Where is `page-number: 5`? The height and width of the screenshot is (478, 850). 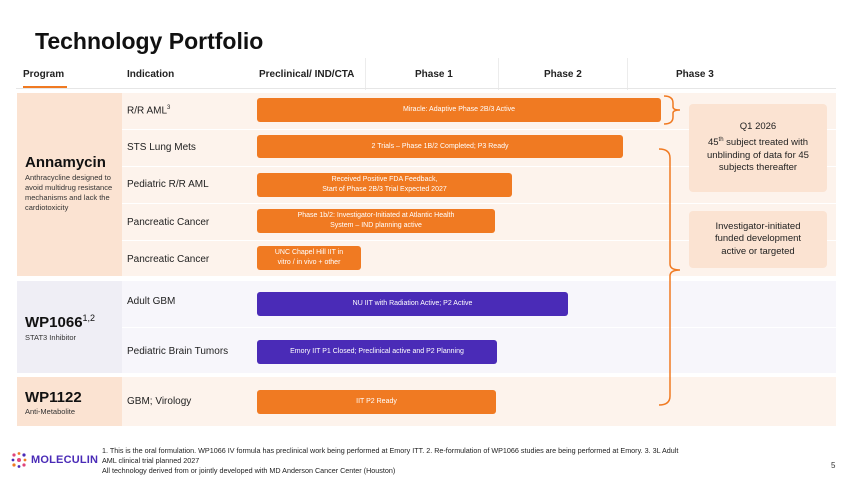 page-number: 5 is located at coordinates (833, 465).